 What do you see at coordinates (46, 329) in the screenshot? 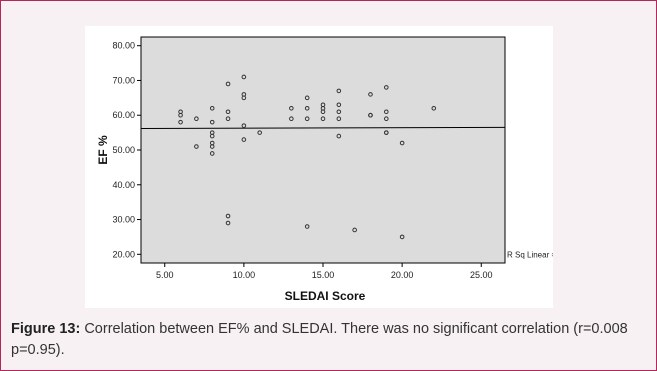
I see `figure-caption-label: Figure 13:` at bounding box center [46, 329].